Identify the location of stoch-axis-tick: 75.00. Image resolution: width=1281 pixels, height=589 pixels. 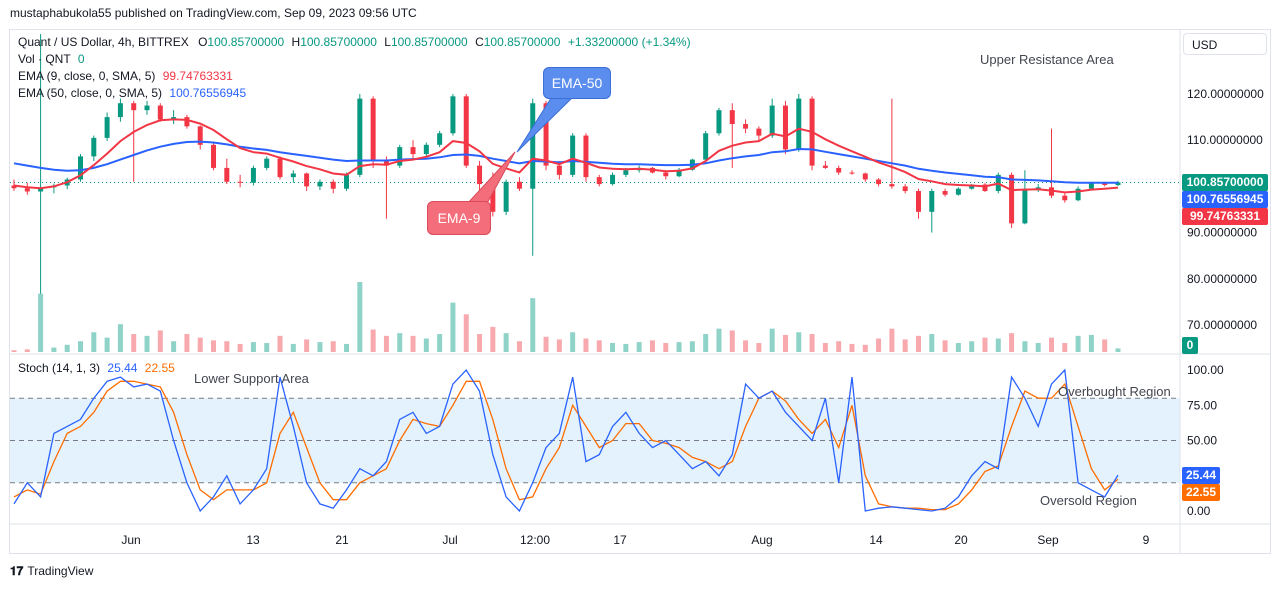
(1202, 405).